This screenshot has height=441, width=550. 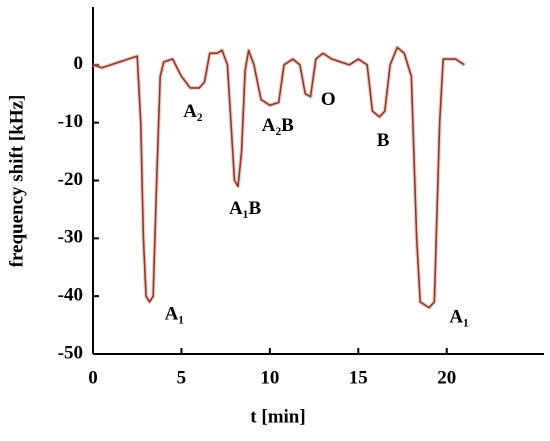 I want to click on y-tick-label: -20, so click(x=70, y=179).